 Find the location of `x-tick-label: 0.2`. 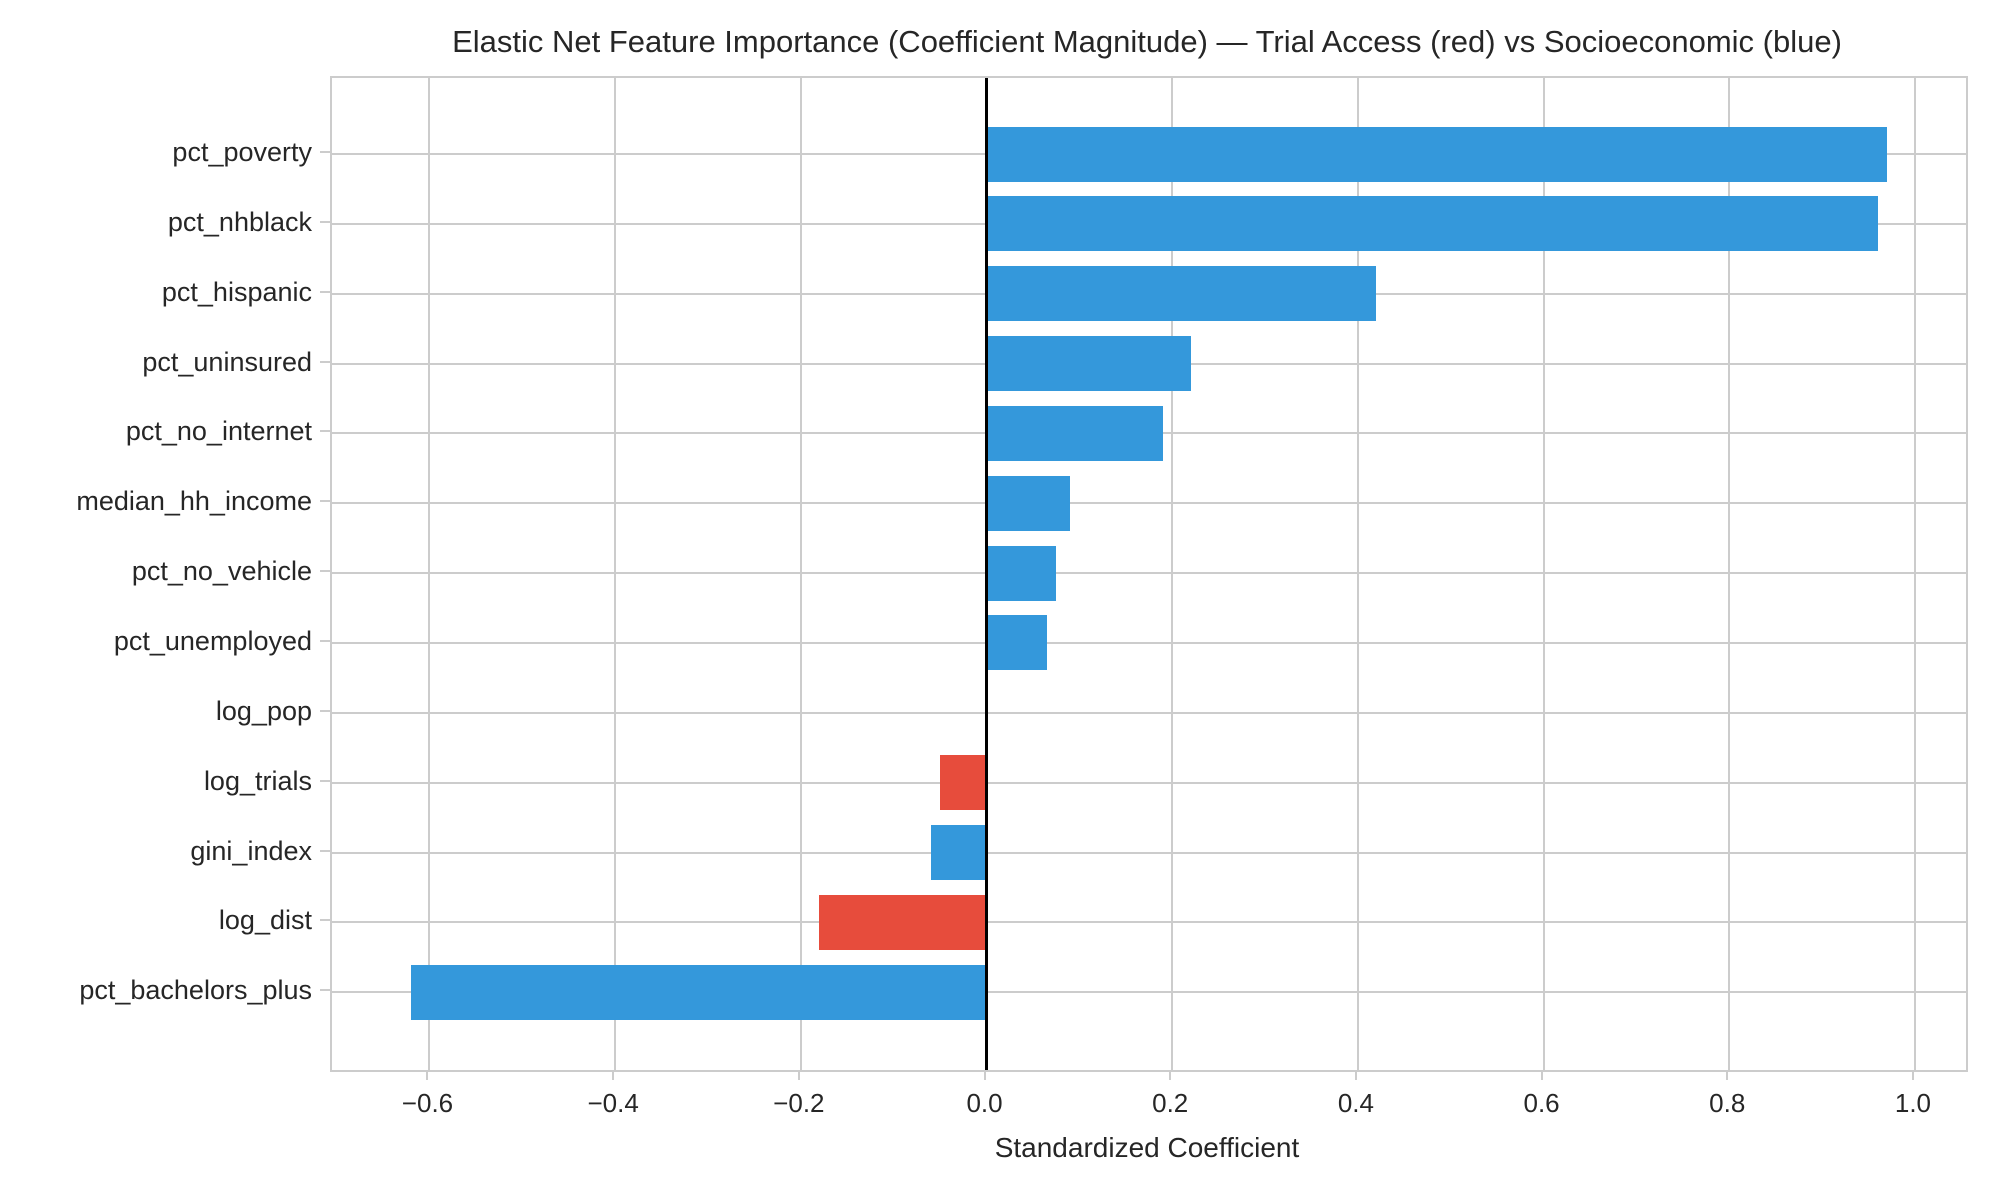

x-tick-label: 0.2 is located at coordinates (1170, 1103).